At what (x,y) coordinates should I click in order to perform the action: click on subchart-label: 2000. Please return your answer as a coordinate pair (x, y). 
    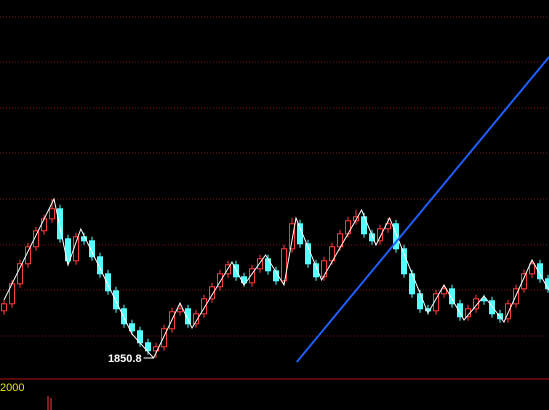
    Looking at the image, I should click on (12, 388).